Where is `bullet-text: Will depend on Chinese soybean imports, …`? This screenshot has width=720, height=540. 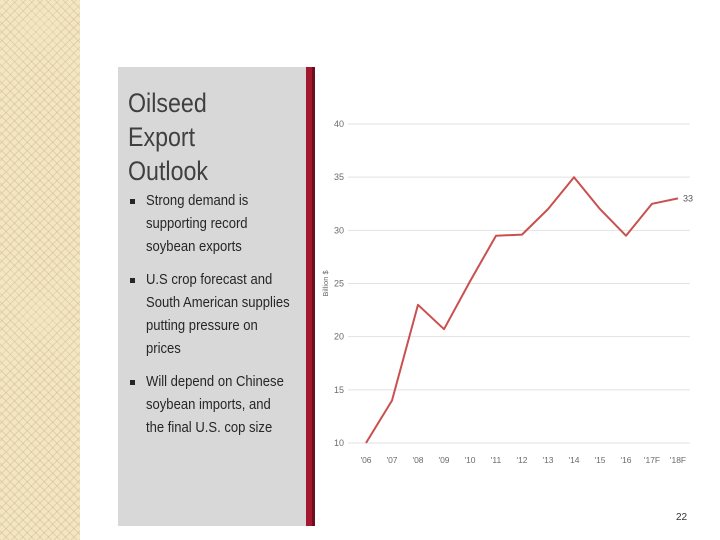 bullet-text: Will depend on Chinese soybean imports, … is located at coordinates (226, 405).